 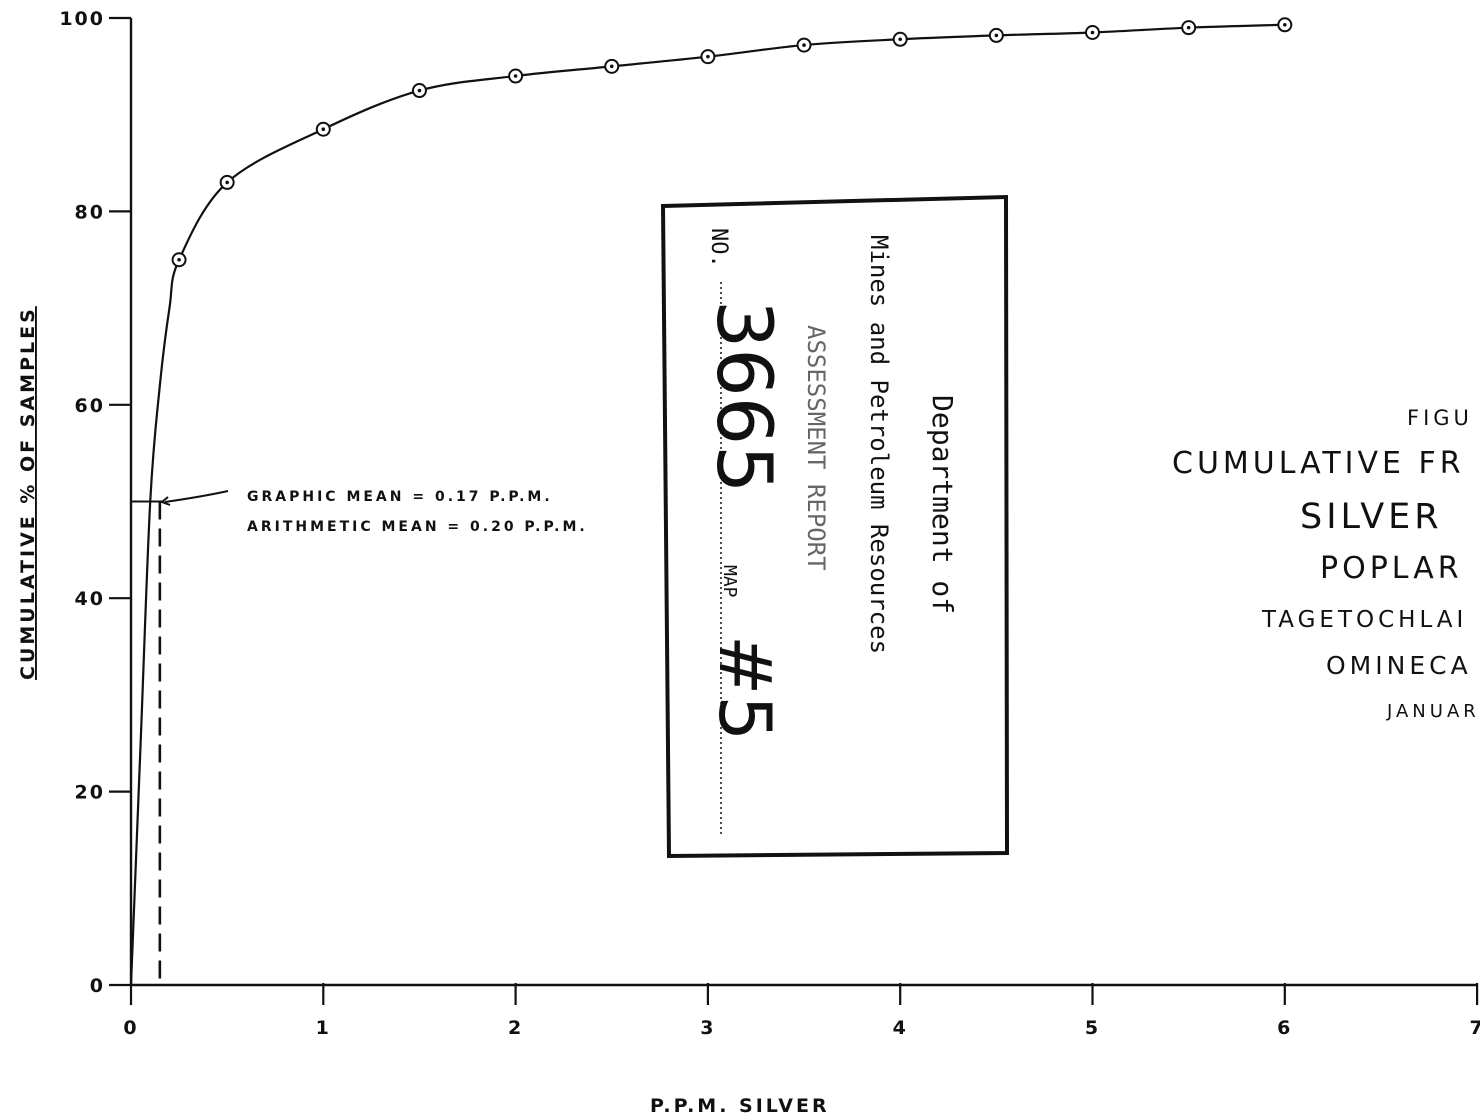 What do you see at coordinates (1474, 1028) in the screenshot?
I see `x-tick-label: 7` at bounding box center [1474, 1028].